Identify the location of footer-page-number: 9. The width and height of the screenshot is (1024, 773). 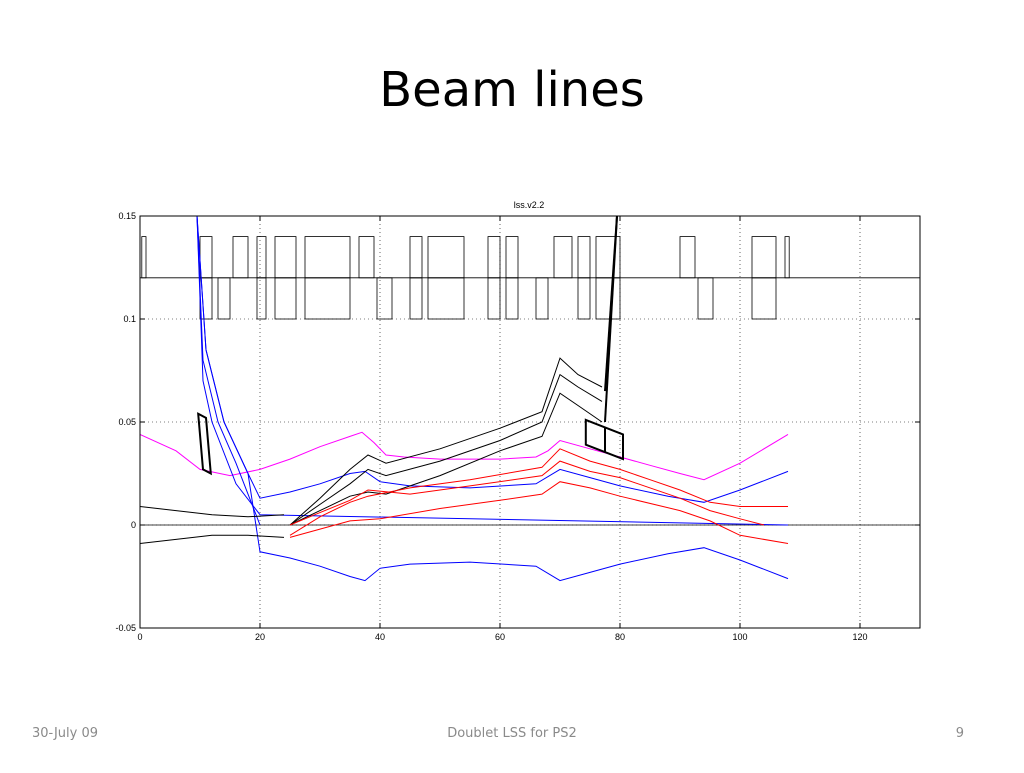
(959, 733).